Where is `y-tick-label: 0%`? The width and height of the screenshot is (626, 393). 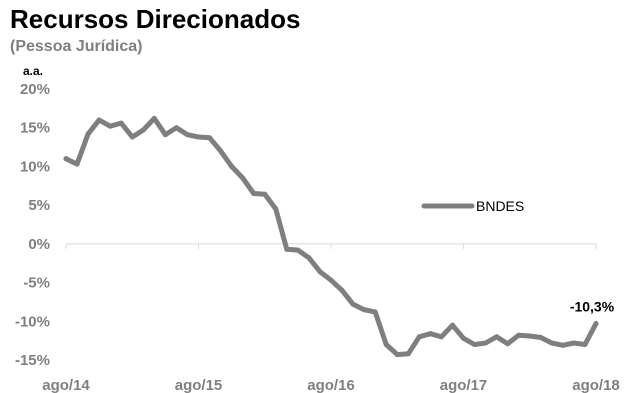
y-tick-label: 0% is located at coordinates (39, 244).